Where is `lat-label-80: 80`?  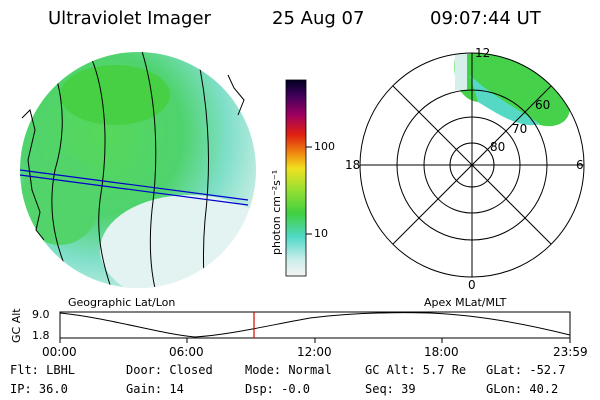
lat-label-80: 80 is located at coordinates (498, 147).